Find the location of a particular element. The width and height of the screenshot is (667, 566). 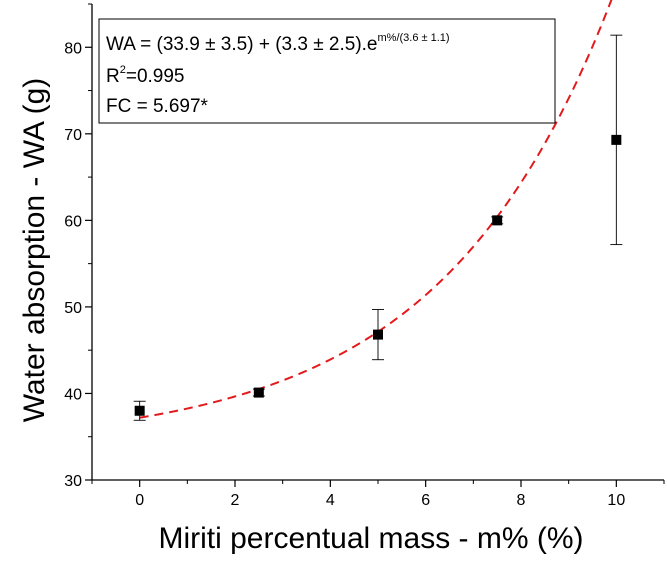

x-tick-label: 0 is located at coordinates (139, 500).